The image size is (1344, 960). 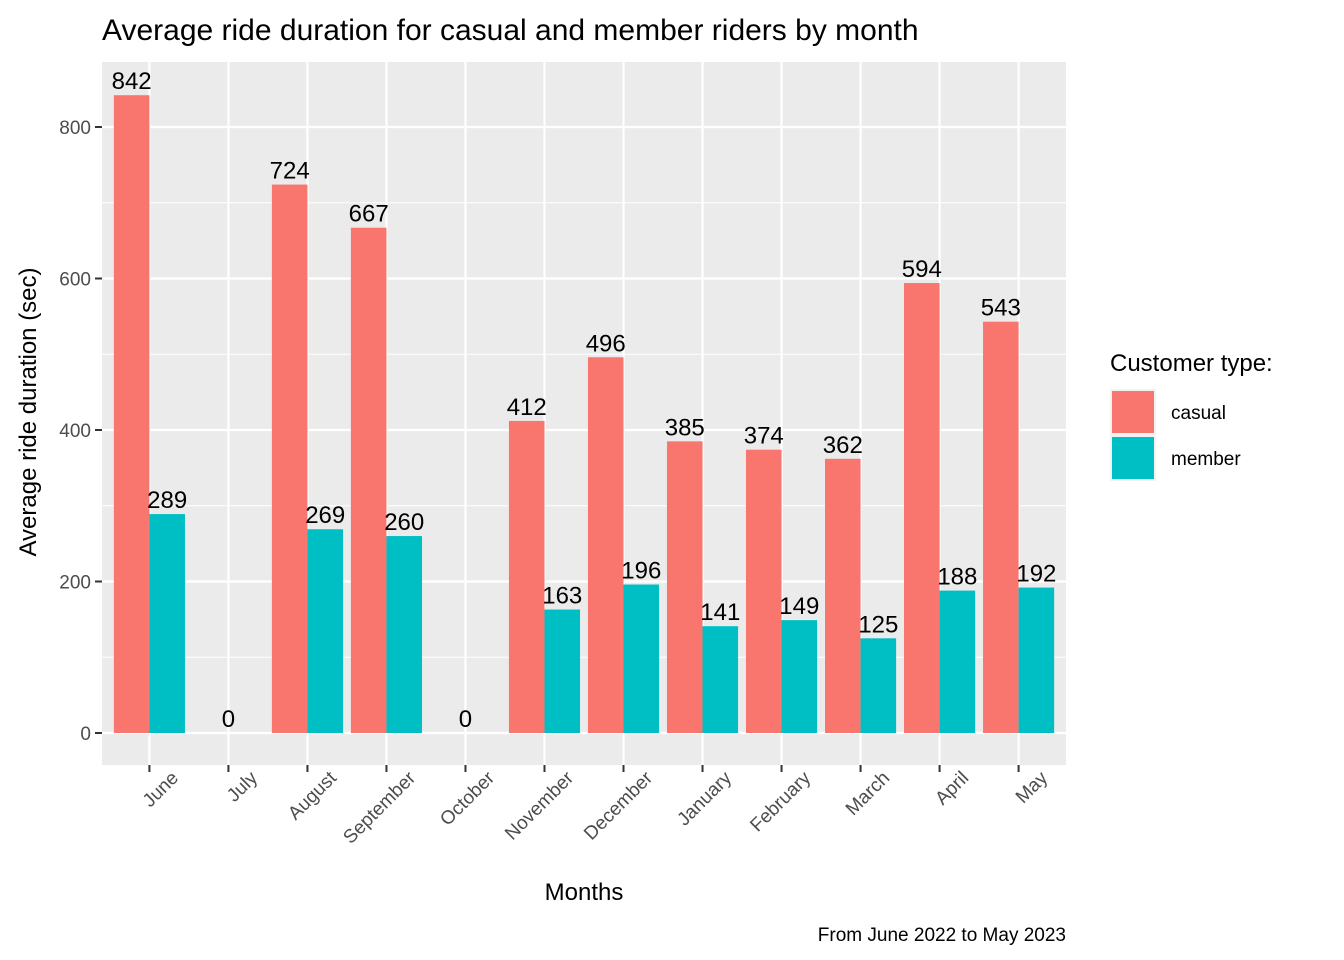 What do you see at coordinates (843, 445) in the screenshot?
I see `bar-label: 362` at bounding box center [843, 445].